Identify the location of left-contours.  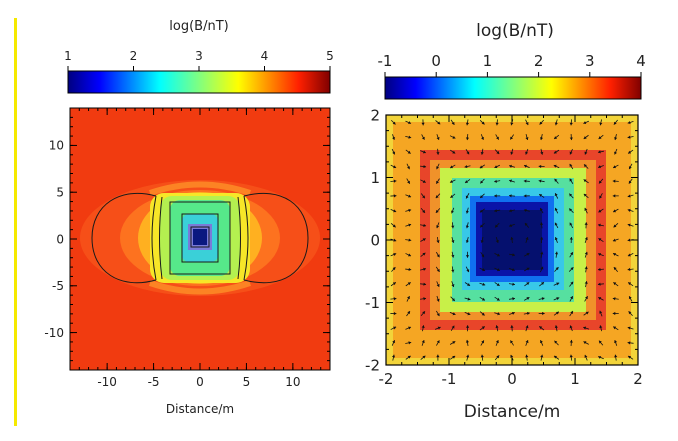
(200, 238).